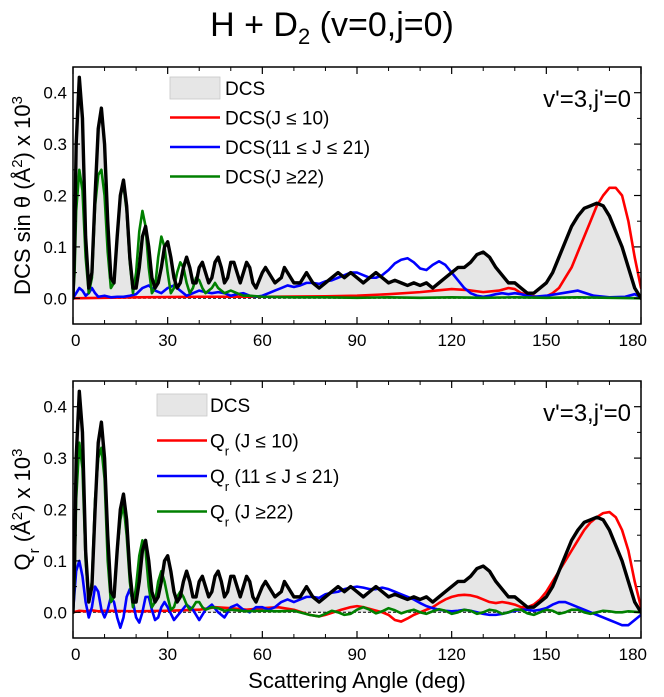  I want to click on bottom-x-tick-label-0: 0, so click(75, 654).